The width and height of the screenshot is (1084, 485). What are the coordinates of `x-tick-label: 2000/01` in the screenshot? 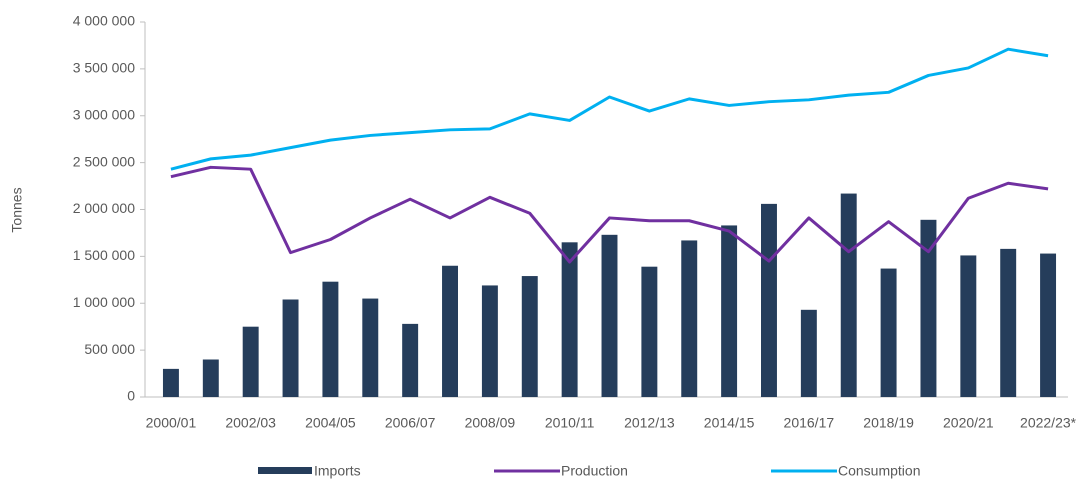 It's located at (171, 423).